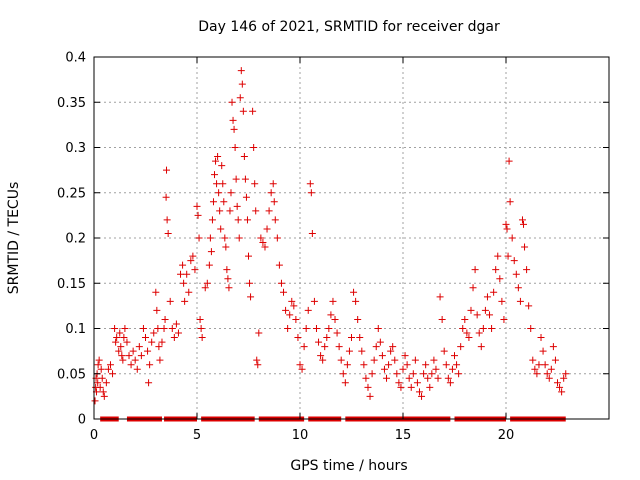 This screenshot has height=480, width=640. What do you see at coordinates (75, 239) in the screenshot?
I see `y-tick-label: 0.2` at bounding box center [75, 239].